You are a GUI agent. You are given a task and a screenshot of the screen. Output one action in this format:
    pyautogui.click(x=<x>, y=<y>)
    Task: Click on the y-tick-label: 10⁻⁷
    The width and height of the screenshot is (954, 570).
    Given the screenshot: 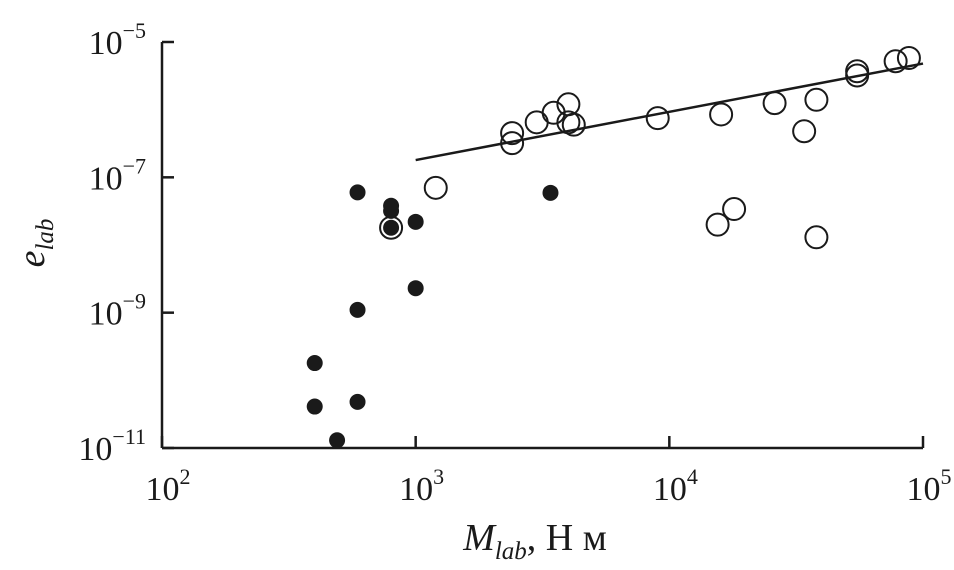 What is the action you would take?
    pyautogui.click(x=117, y=175)
    